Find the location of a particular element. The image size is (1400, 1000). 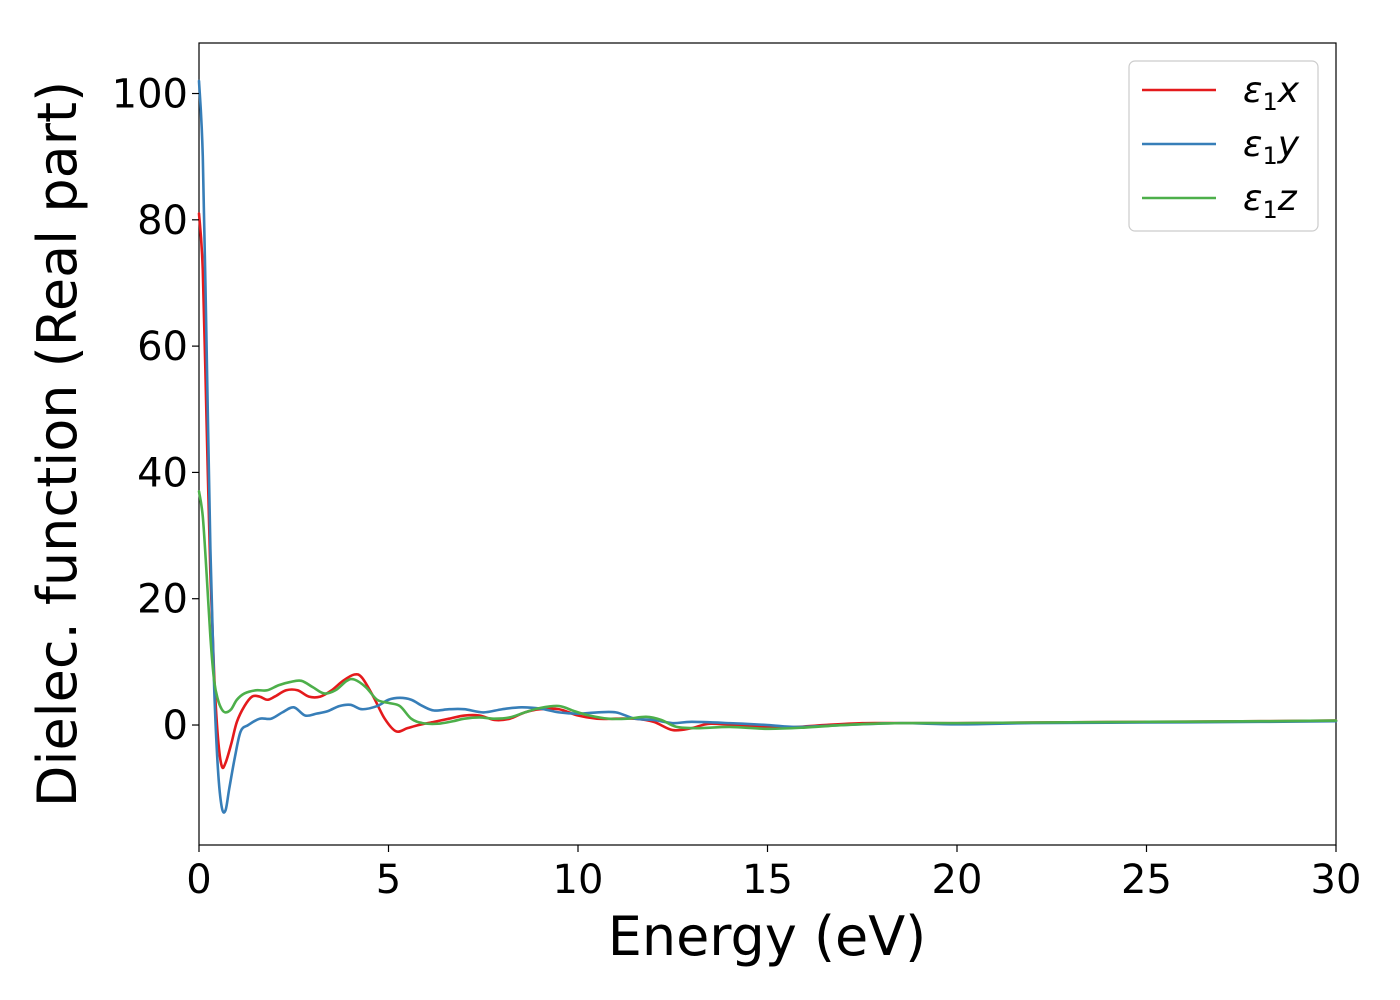

x-tick-label: 30 is located at coordinates (1336, 880).